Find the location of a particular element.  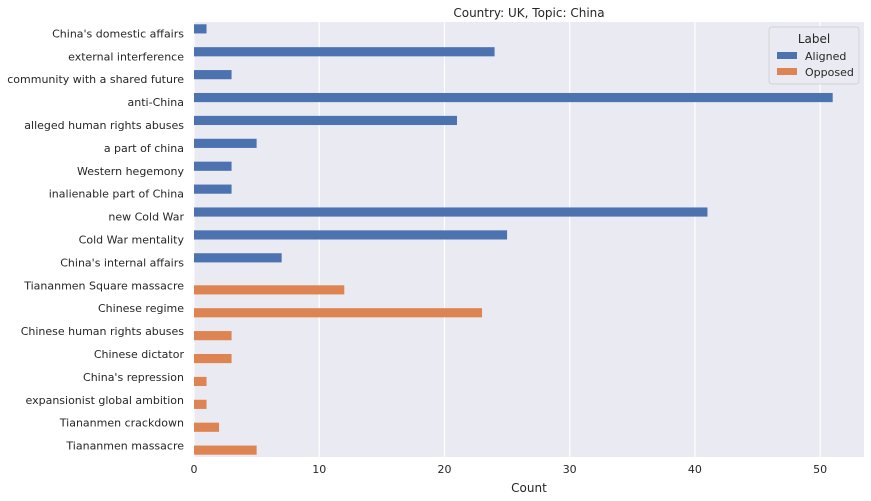

y-tick-label: a part of china is located at coordinates (144, 148).